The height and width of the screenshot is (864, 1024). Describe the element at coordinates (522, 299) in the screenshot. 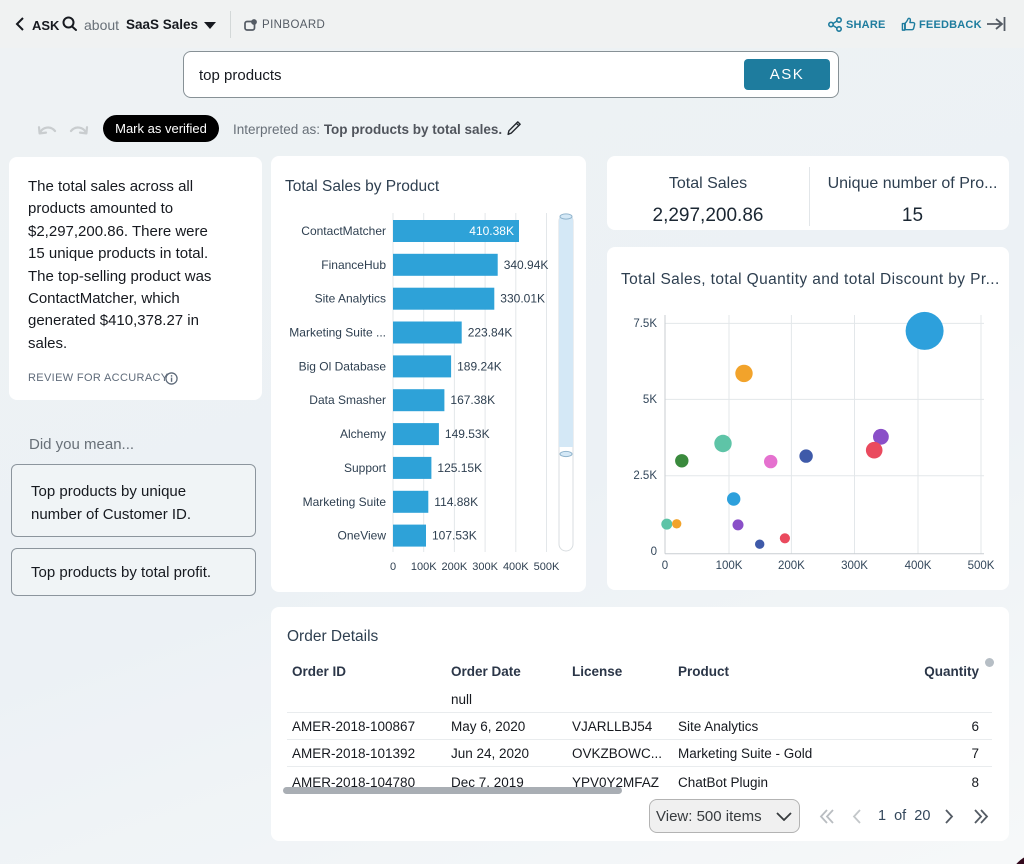

I see `svg-text: 330.01K` at that location.